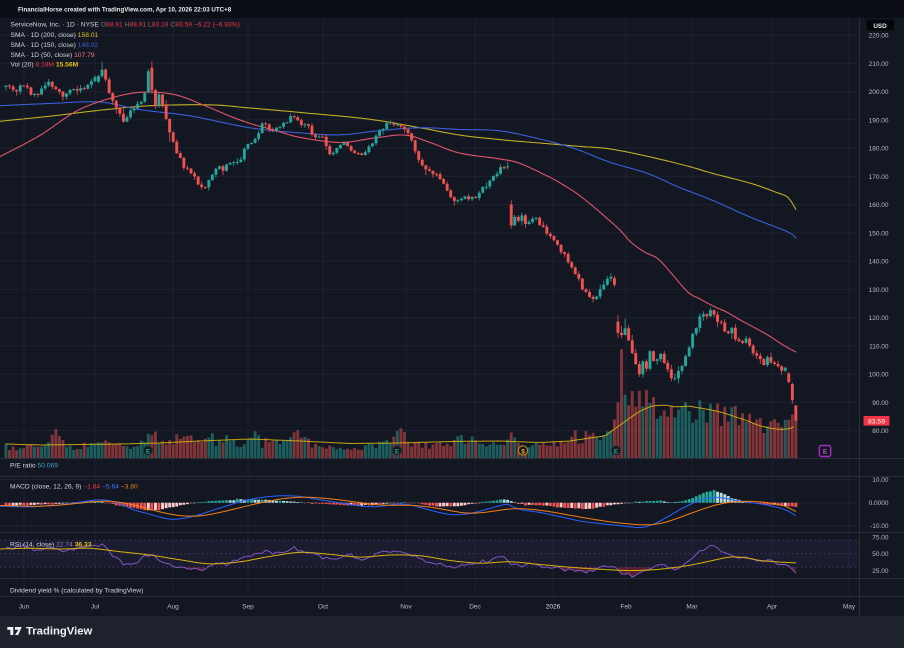  What do you see at coordinates (879, 149) in the screenshot?
I see `svg-text: 180.00` at bounding box center [879, 149].